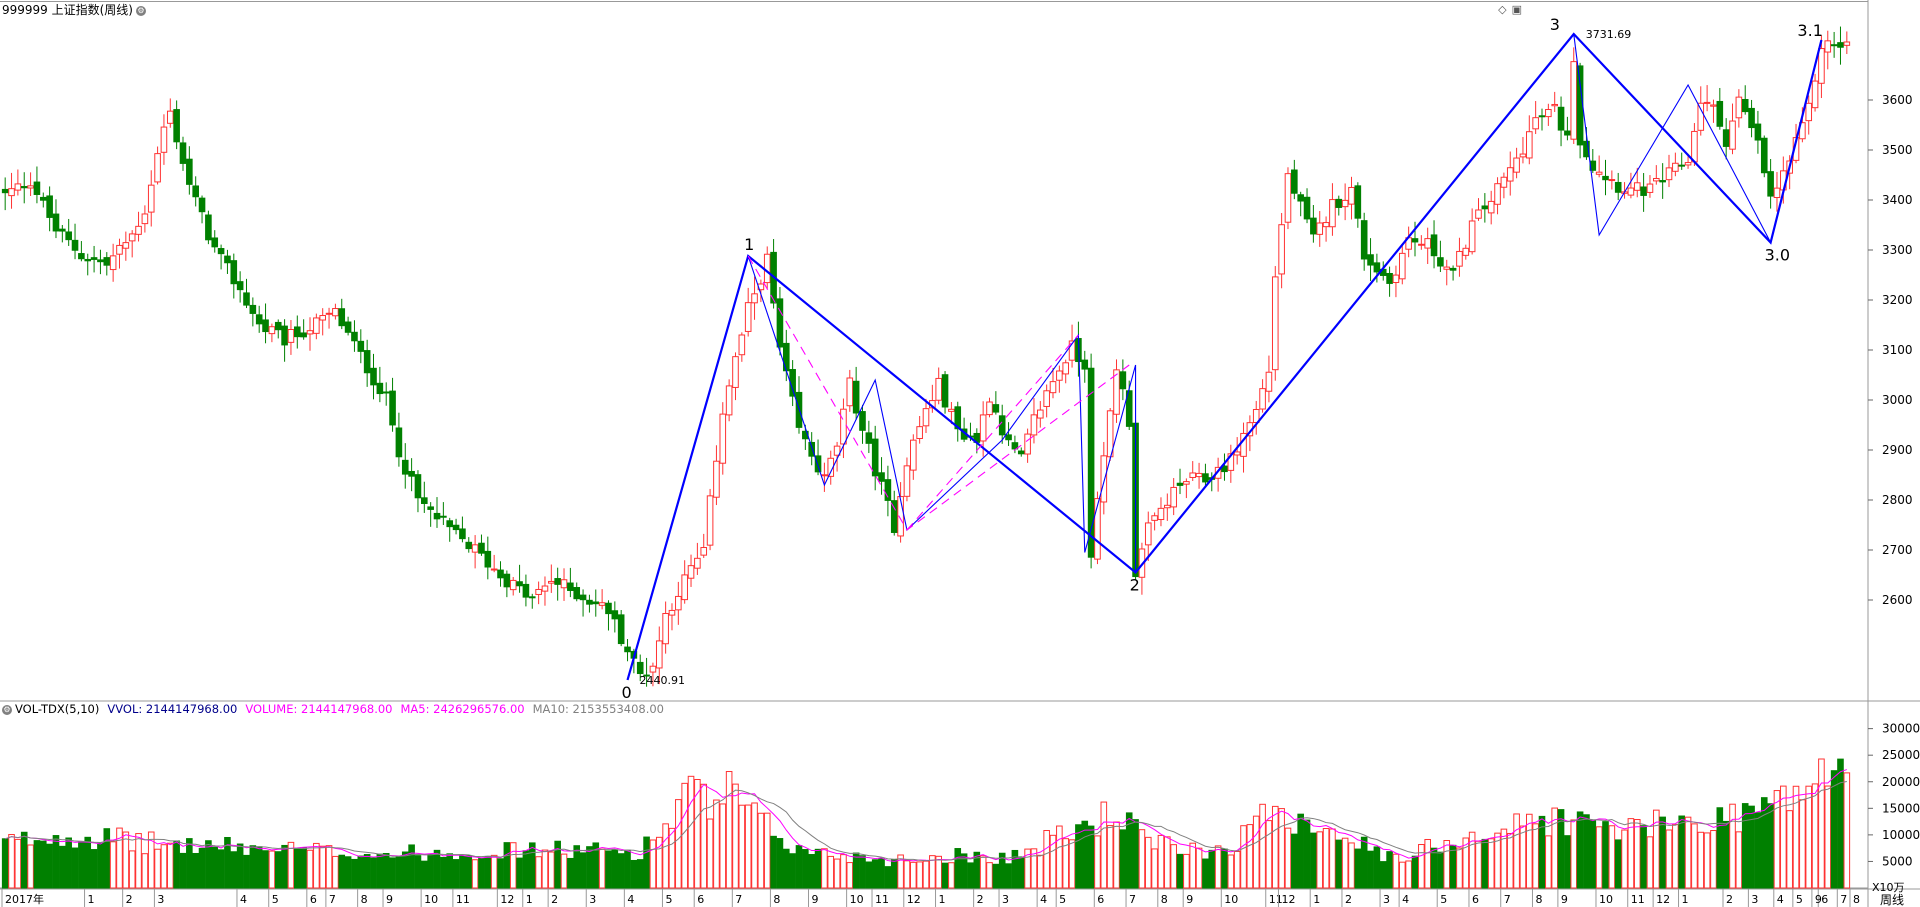 The height and width of the screenshot is (907, 1920). Describe the element at coordinates (1897, 500) in the screenshot. I see `price-tick-label: 2800` at that location.